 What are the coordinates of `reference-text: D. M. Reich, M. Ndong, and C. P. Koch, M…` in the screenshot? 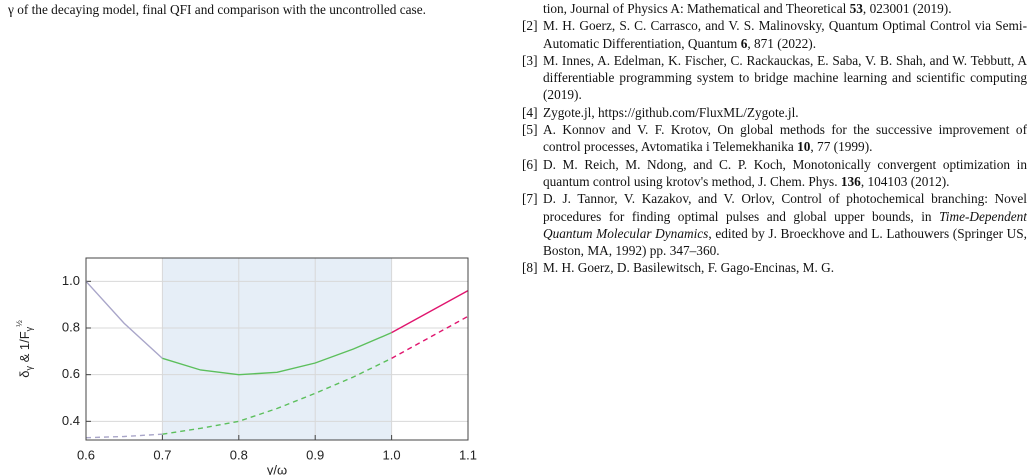 It's located at (785, 172).